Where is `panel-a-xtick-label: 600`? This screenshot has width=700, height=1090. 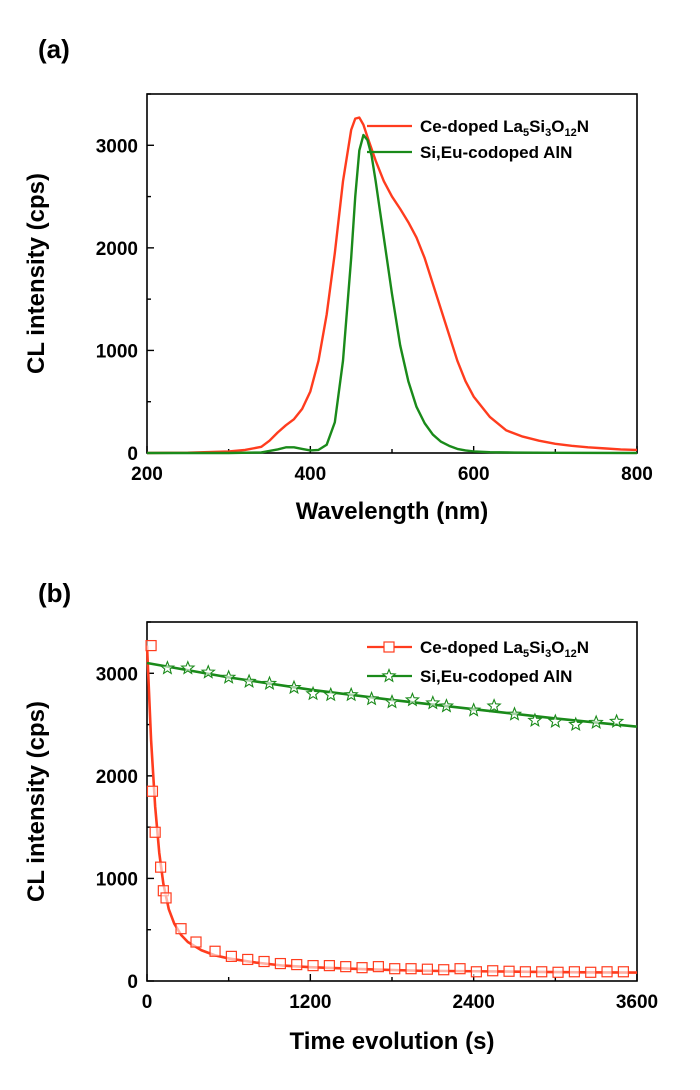
panel-a-xtick-label: 600 is located at coordinates (474, 474).